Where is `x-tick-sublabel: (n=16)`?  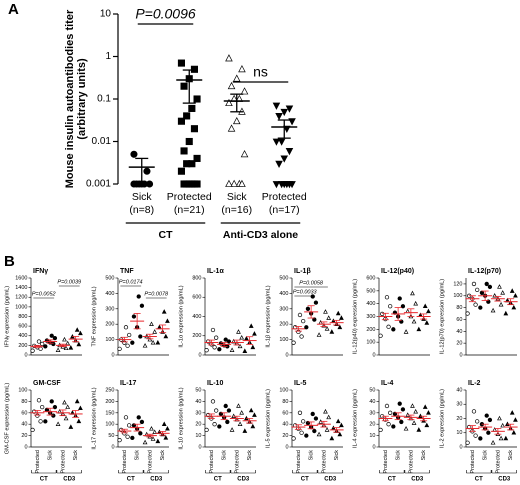
x-tick-sublabel: (n=16) is located at coordinates (236, 210).